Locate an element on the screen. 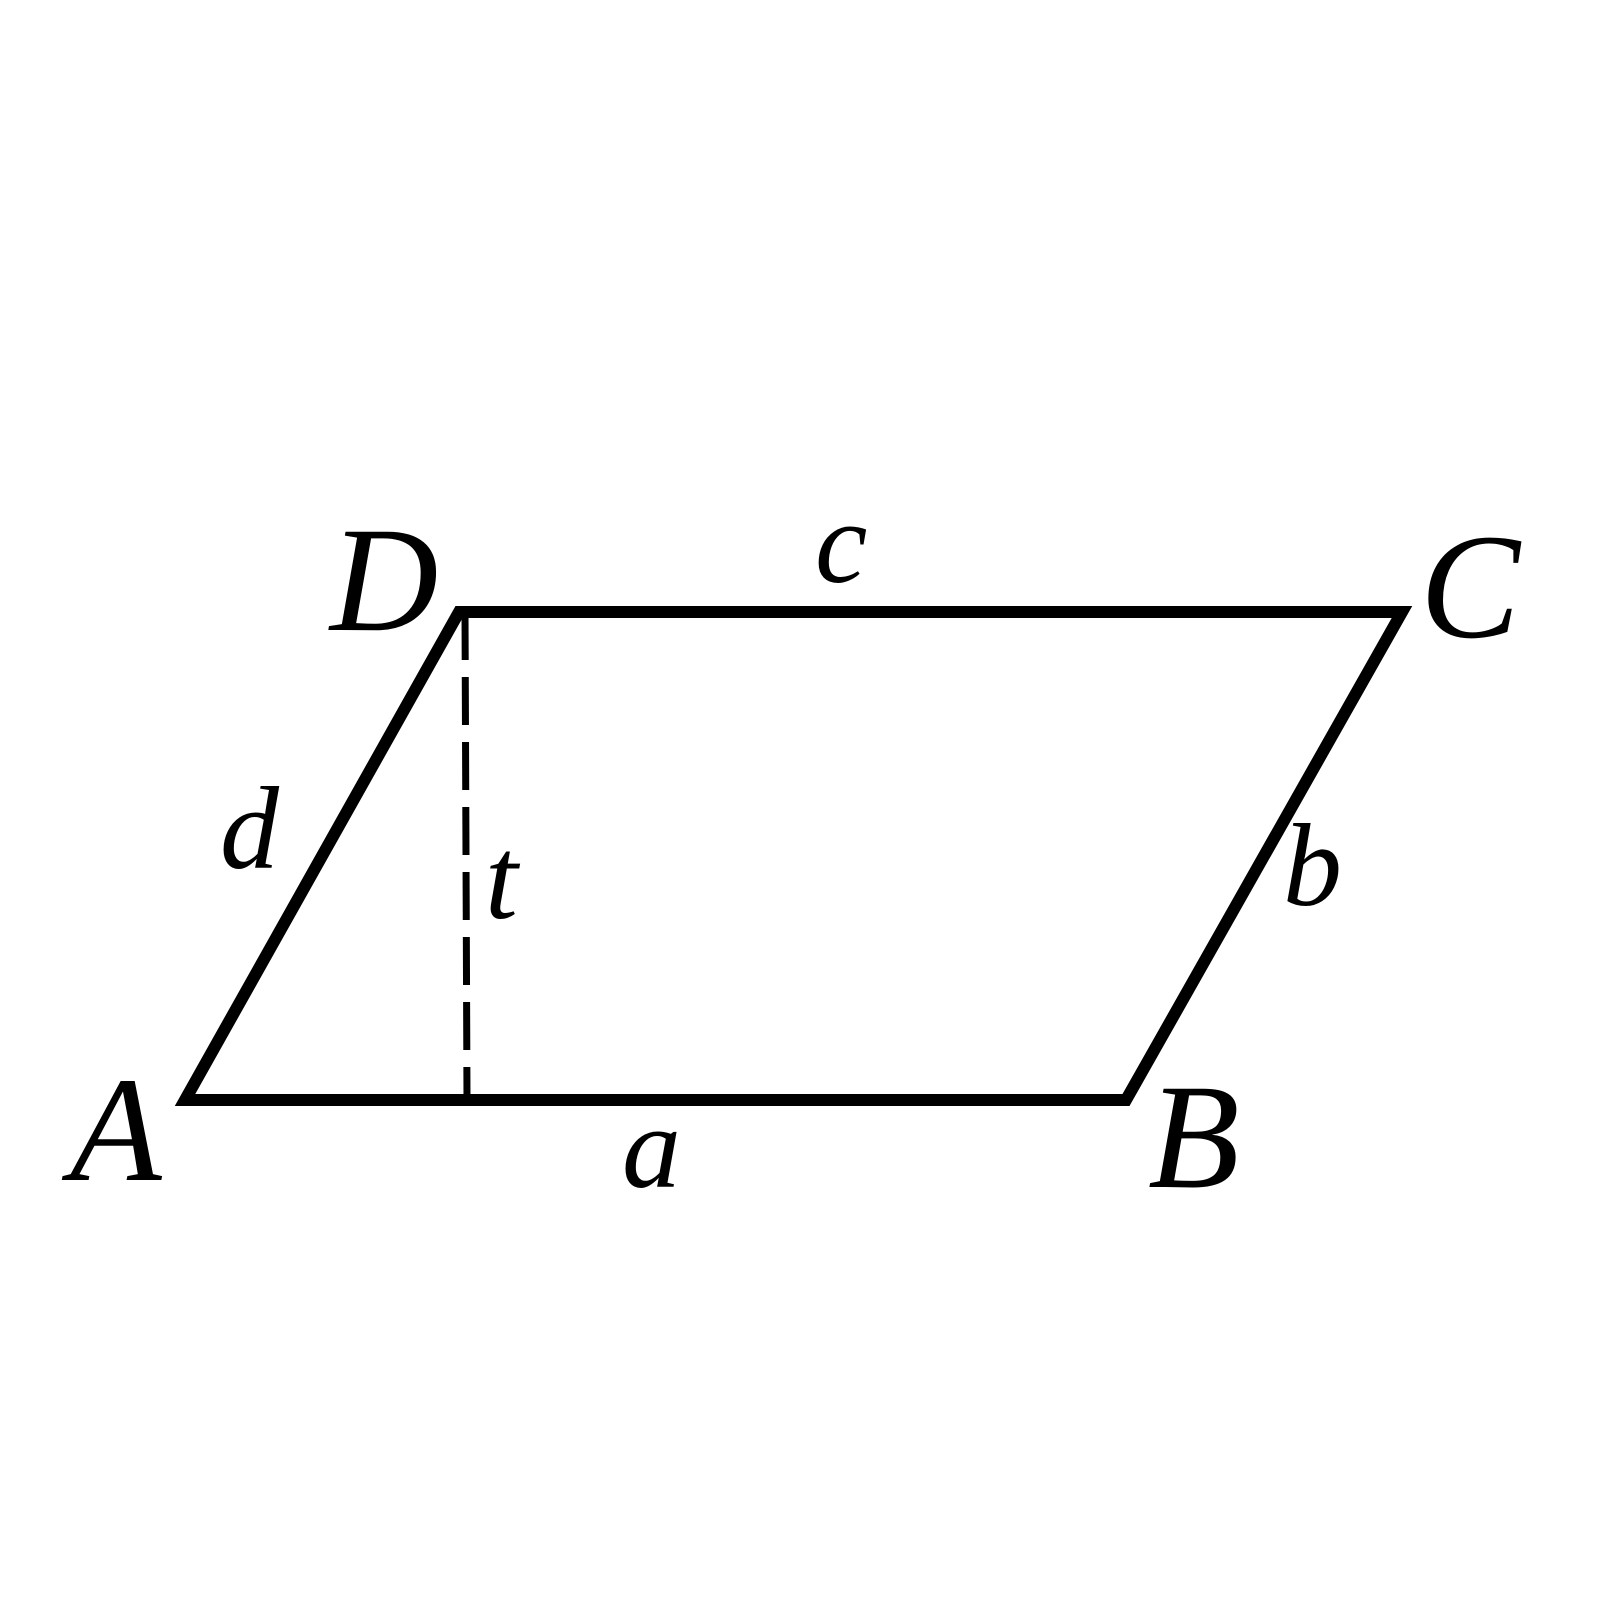 This screenshot has width=1600, height=1600. side-label-bottom: a is located at coordinates (651, 1147).